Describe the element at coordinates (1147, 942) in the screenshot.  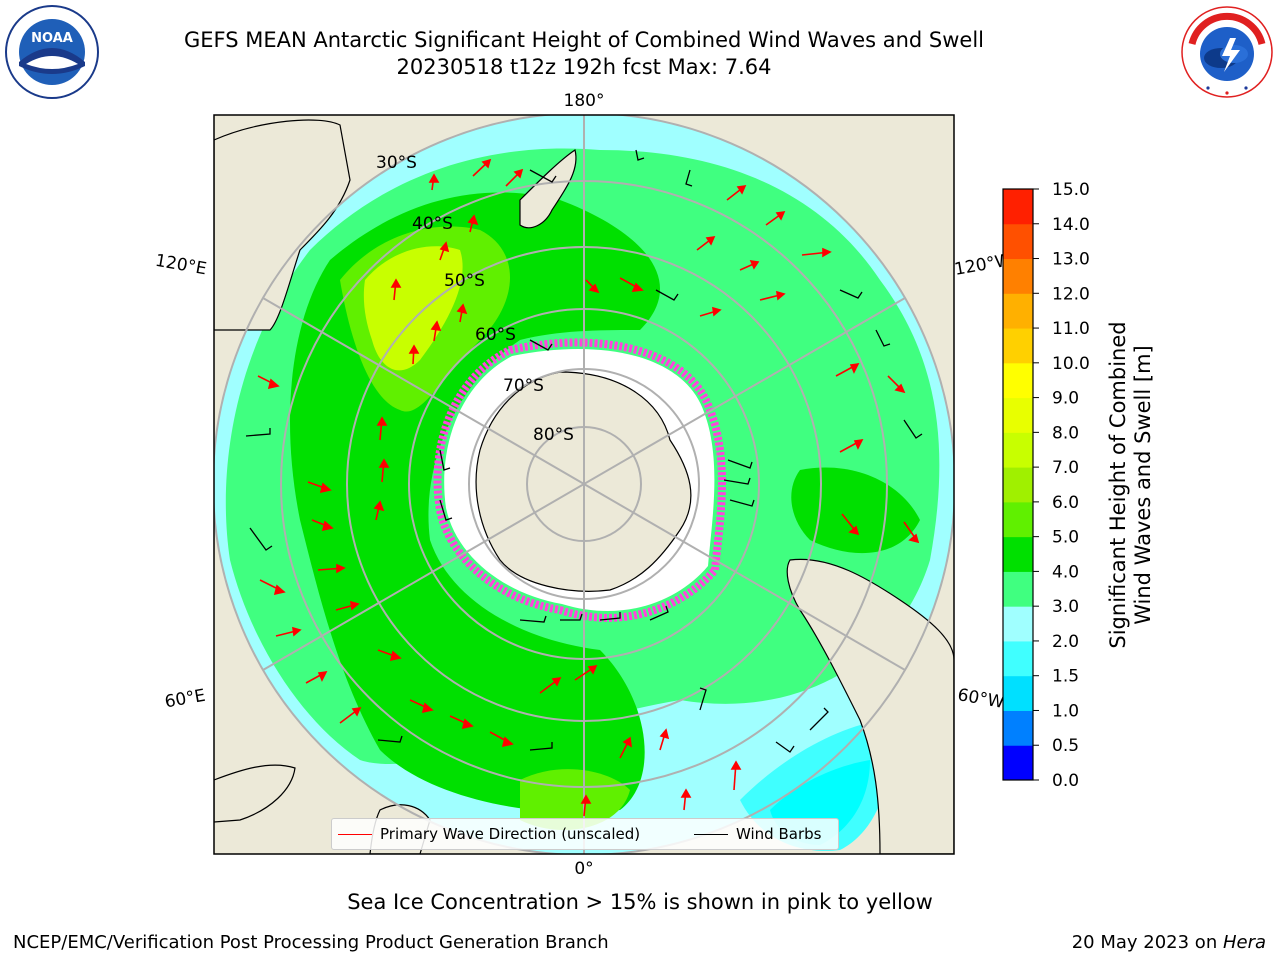
I see `footer-date-text: 20 May 2023 on` at that location.